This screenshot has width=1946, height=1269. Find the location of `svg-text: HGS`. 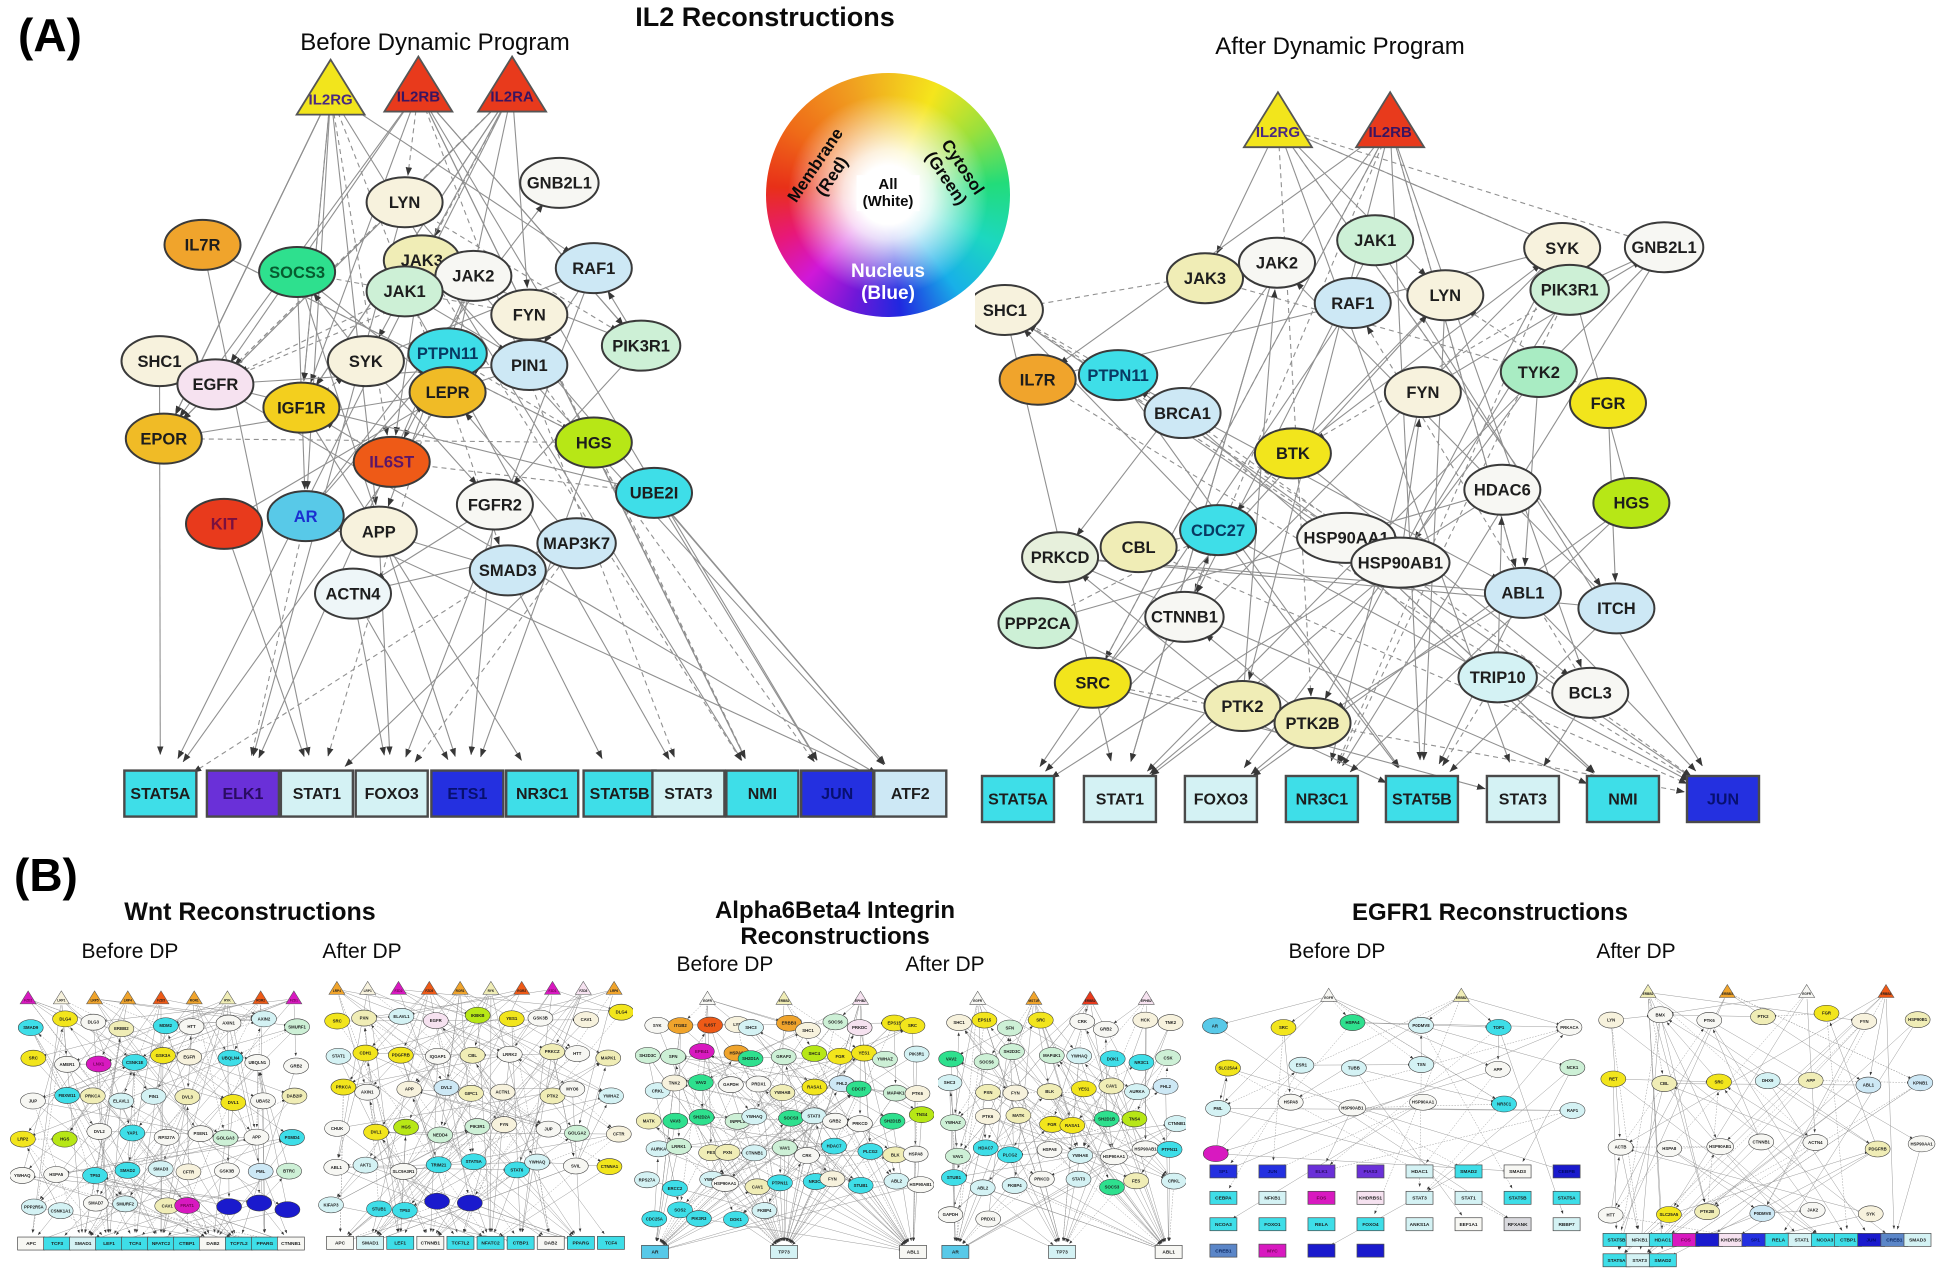

svg-text: HGS is located at coordinates (64, 1139).